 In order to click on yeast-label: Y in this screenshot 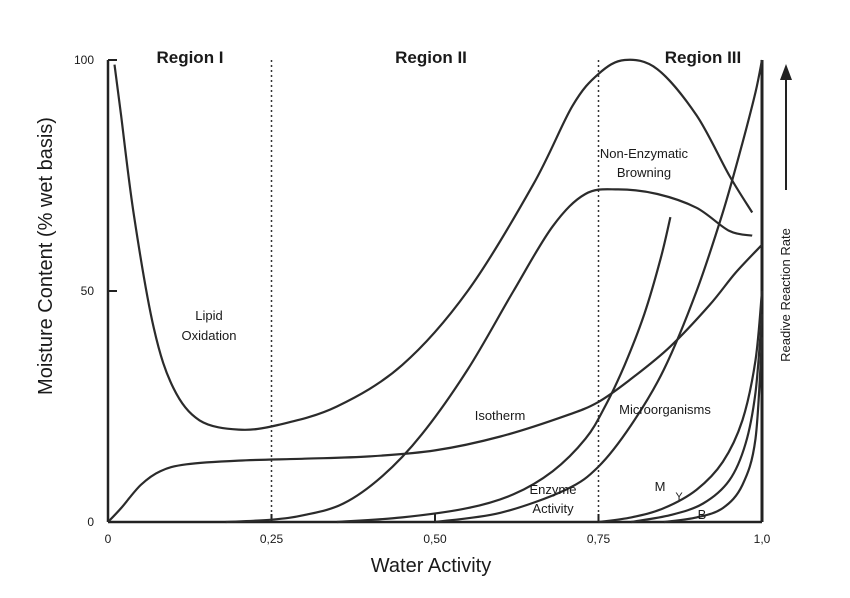, I will do `click(679, 497)`.